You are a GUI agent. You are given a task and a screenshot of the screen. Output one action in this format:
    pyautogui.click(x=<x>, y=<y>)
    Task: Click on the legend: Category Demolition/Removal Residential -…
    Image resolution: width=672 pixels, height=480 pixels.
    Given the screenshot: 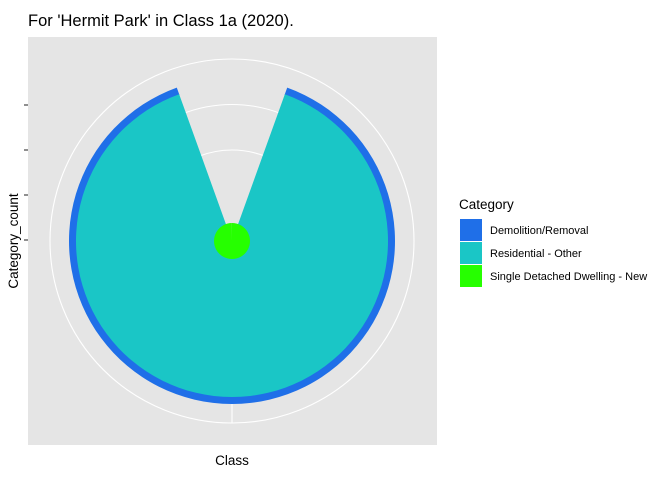 What is the action you would take?
    pyautogui.click(x=553, y=242)
    